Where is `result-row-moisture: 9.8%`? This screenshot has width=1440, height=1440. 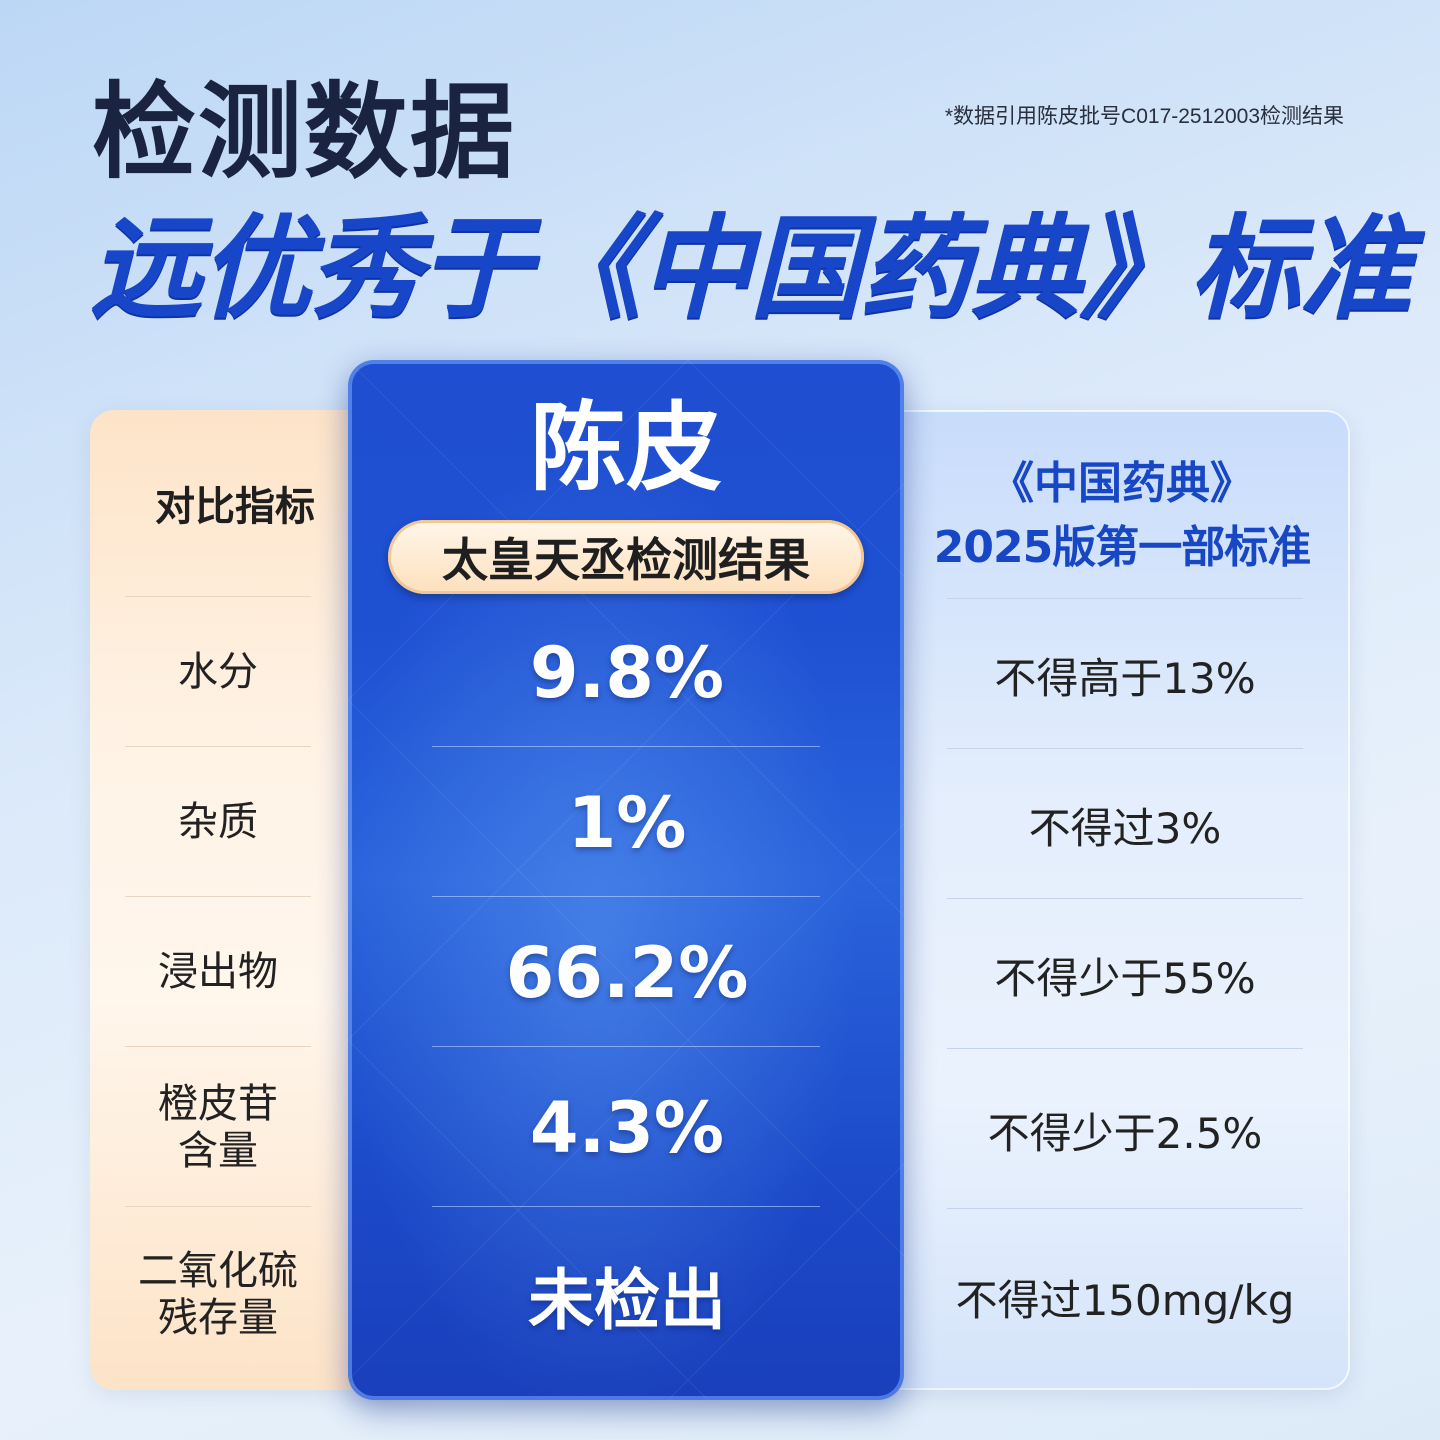
result-row-moisture: 9.8% is located at coordinates (627, 673).